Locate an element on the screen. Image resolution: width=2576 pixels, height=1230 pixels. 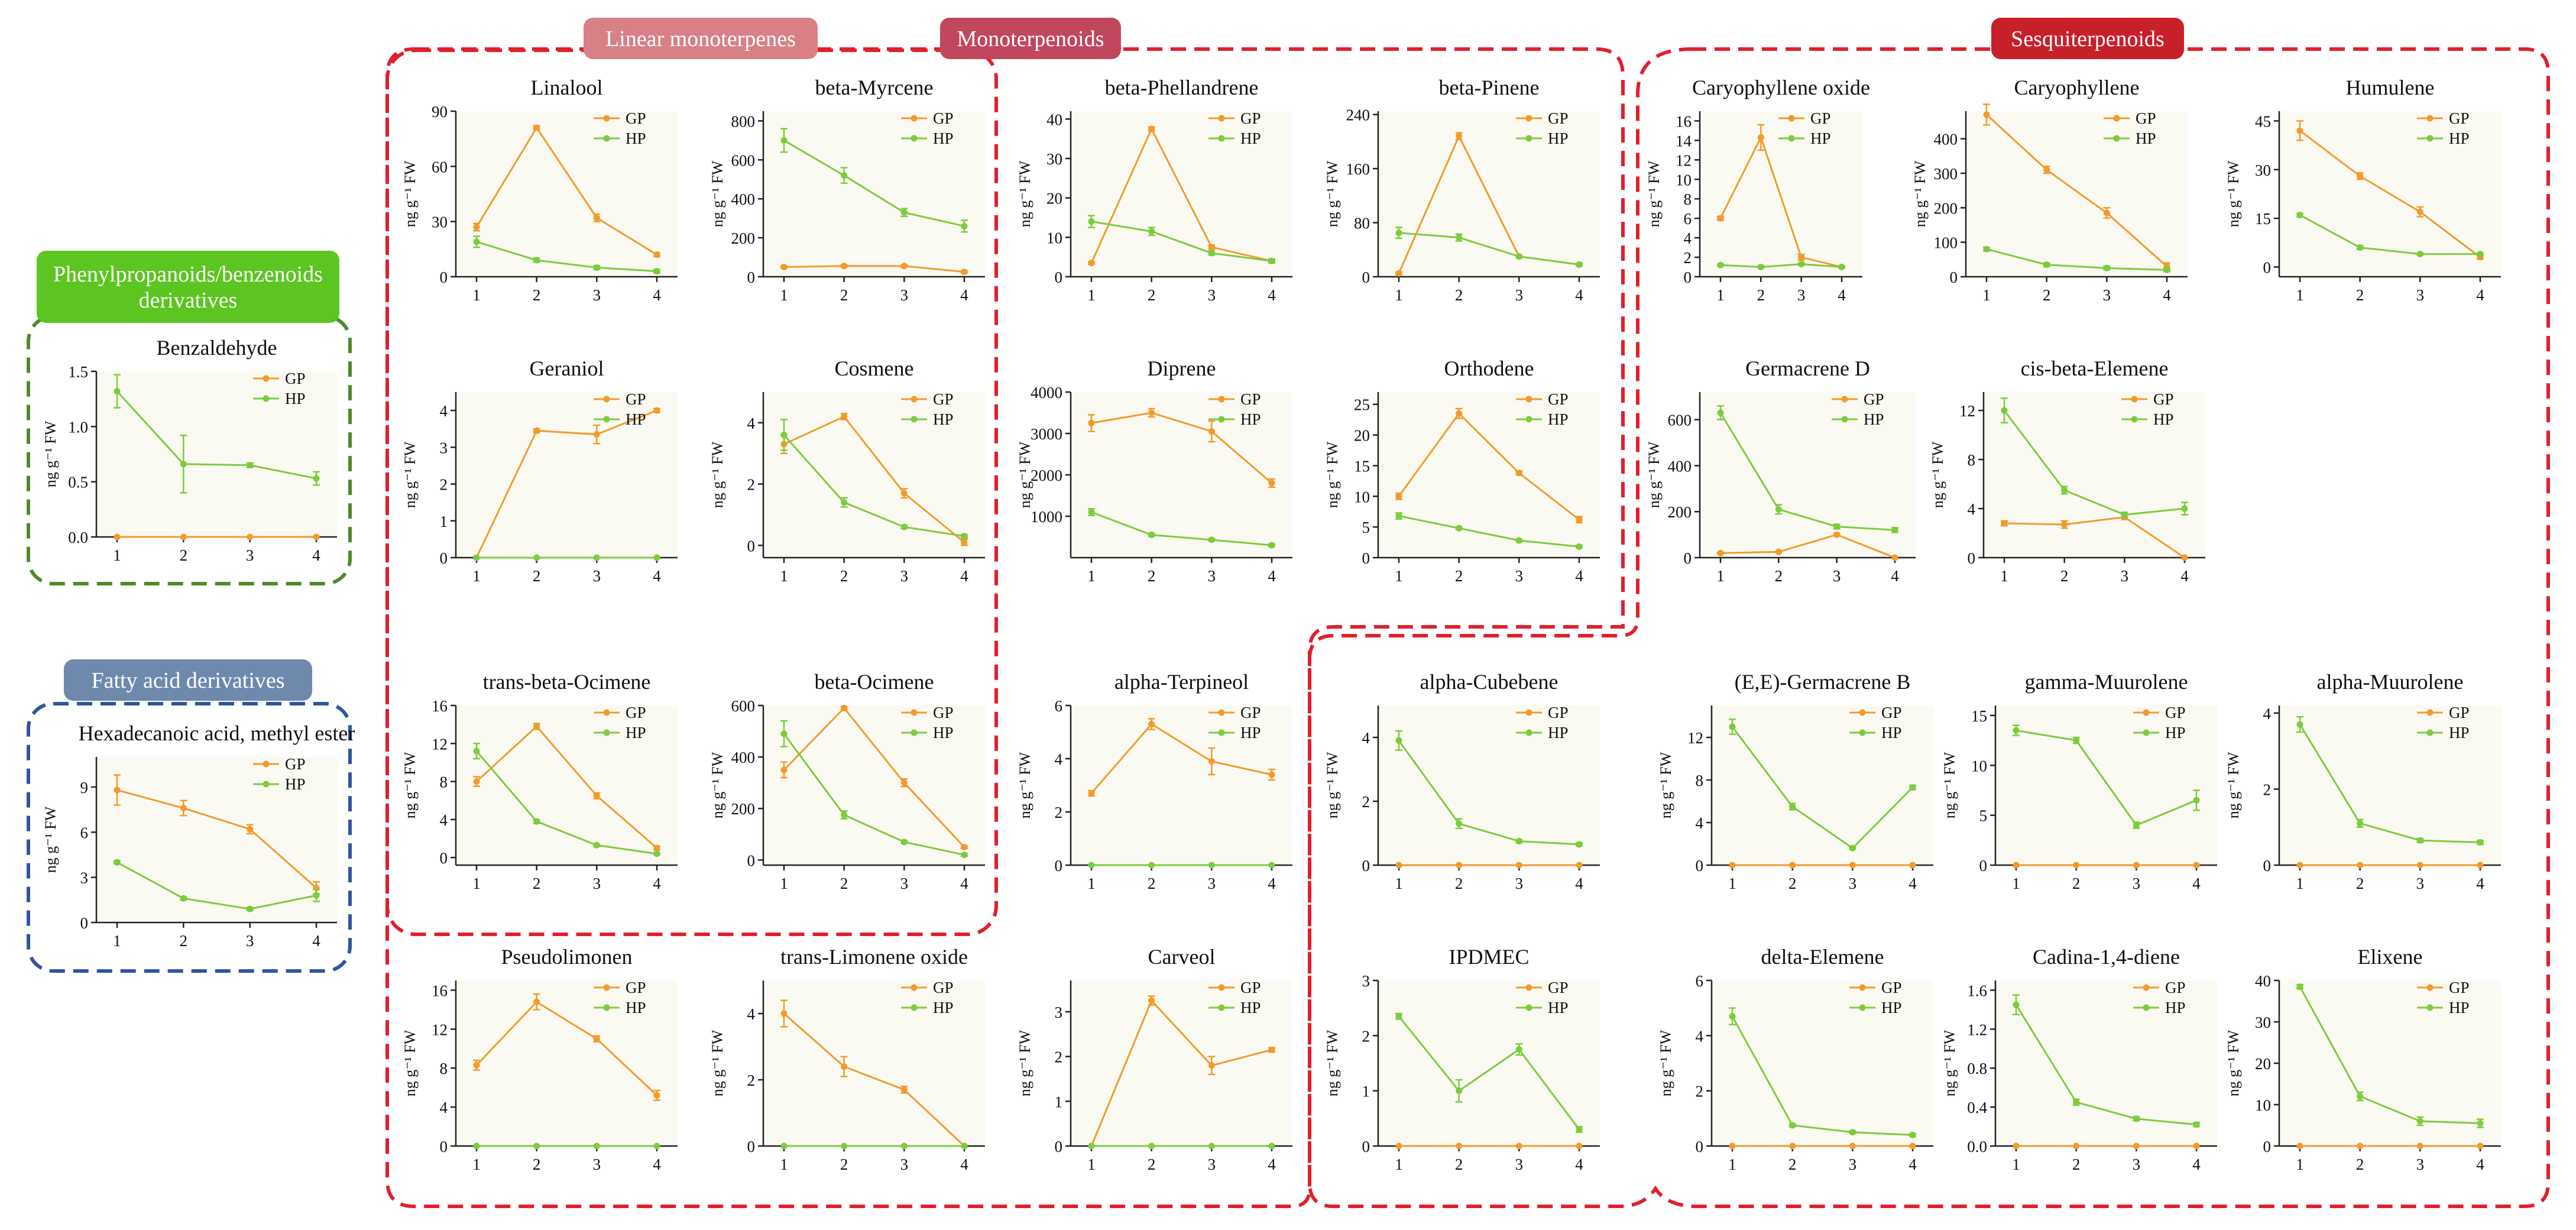
chart-title: alpha-Terpineol is located at coordinates (1181, 682).